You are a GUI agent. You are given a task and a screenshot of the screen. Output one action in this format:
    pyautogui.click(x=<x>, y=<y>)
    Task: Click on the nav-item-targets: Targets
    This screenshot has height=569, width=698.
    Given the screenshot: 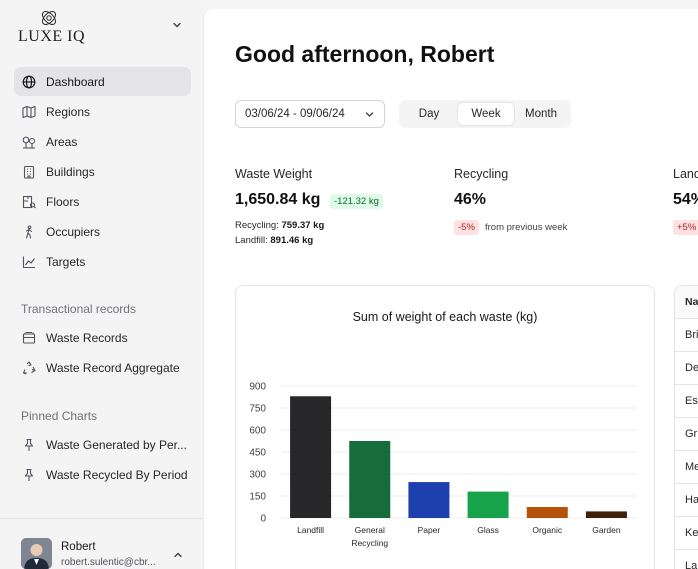 What is the action you would take?
    pyautogui.click(x=102, y=261)
    